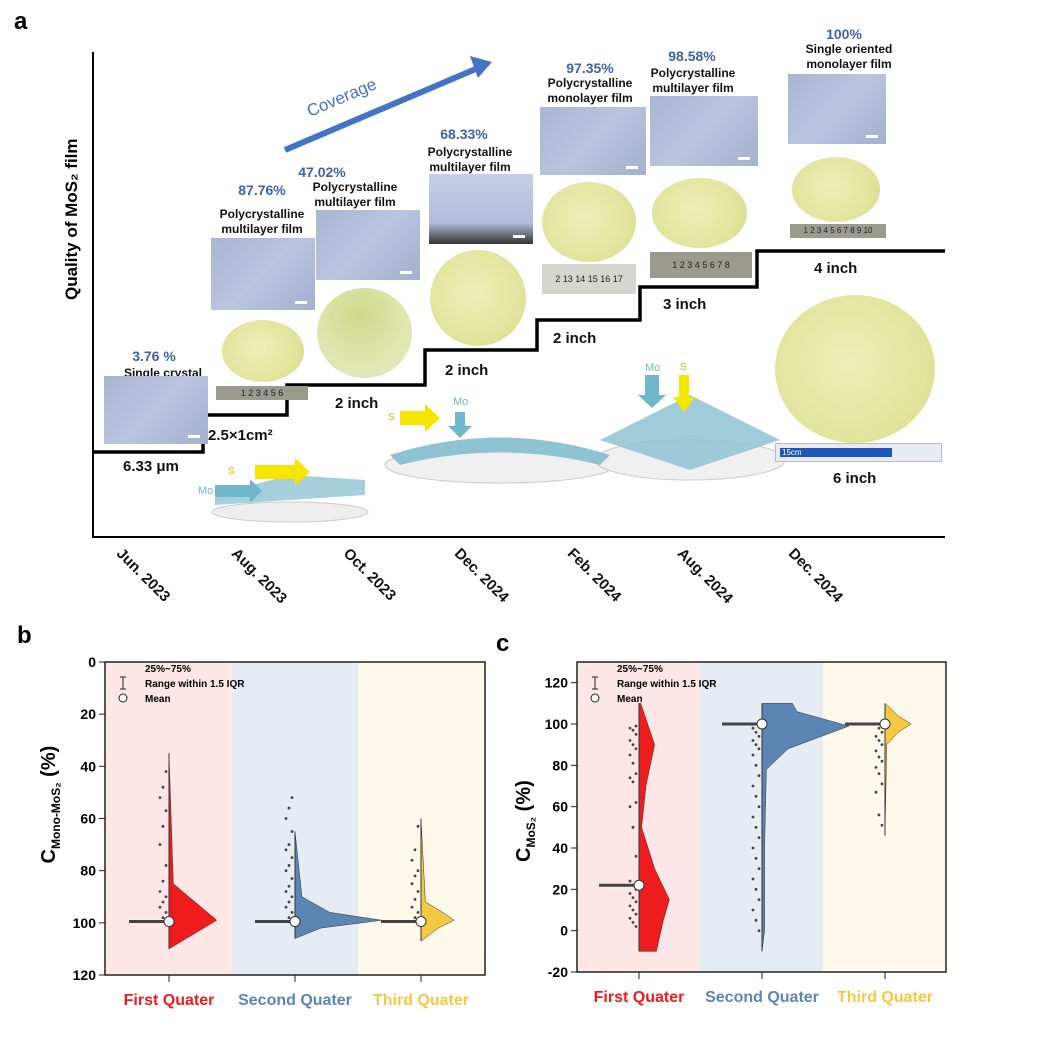 The width and height of the screenshot is (1040, 1049). I want to click on size-label: 6.33 μm, so click(151, 466).